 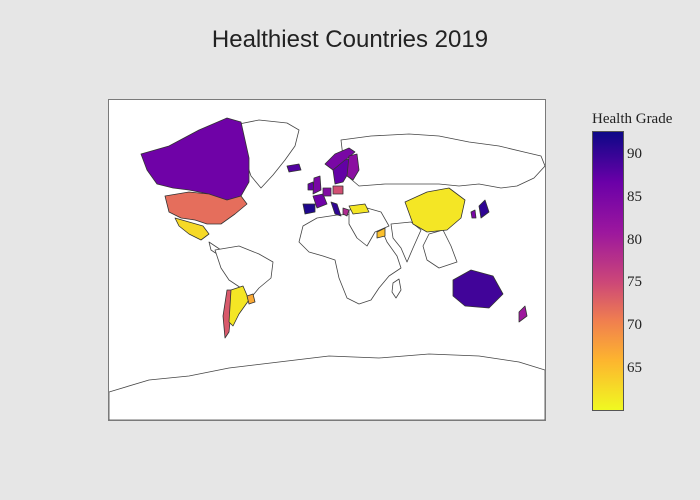 I want to click on region-china, so click(x=435, y=210).